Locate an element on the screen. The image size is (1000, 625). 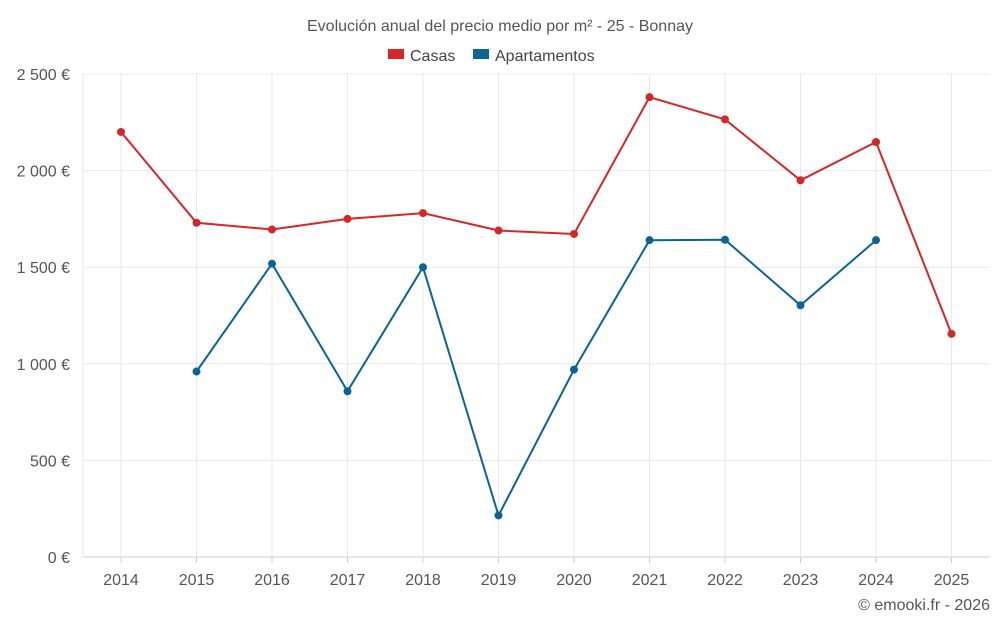
y-tick-label: 2 000 € is located at coordinates (43, 172).